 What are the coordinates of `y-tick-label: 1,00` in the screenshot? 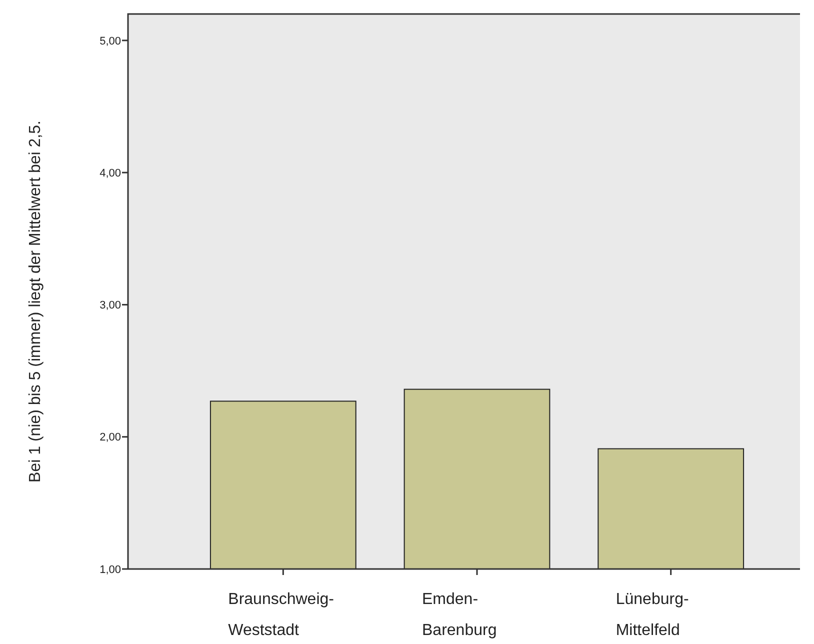 It's located at (110, 570).